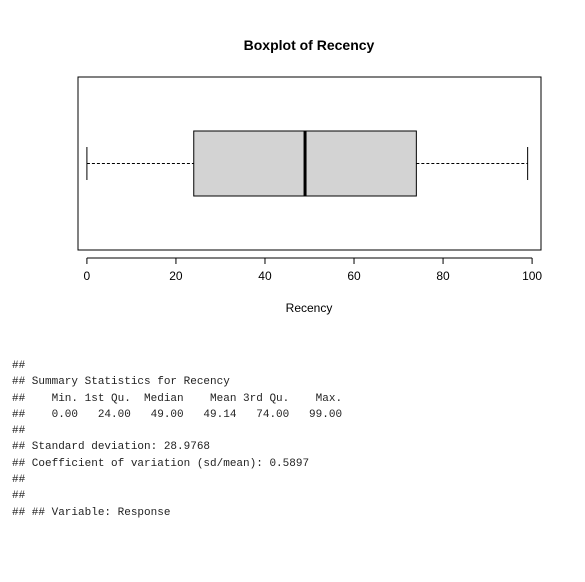  I want to click on x-tick-label: 80, so click(443, 276).